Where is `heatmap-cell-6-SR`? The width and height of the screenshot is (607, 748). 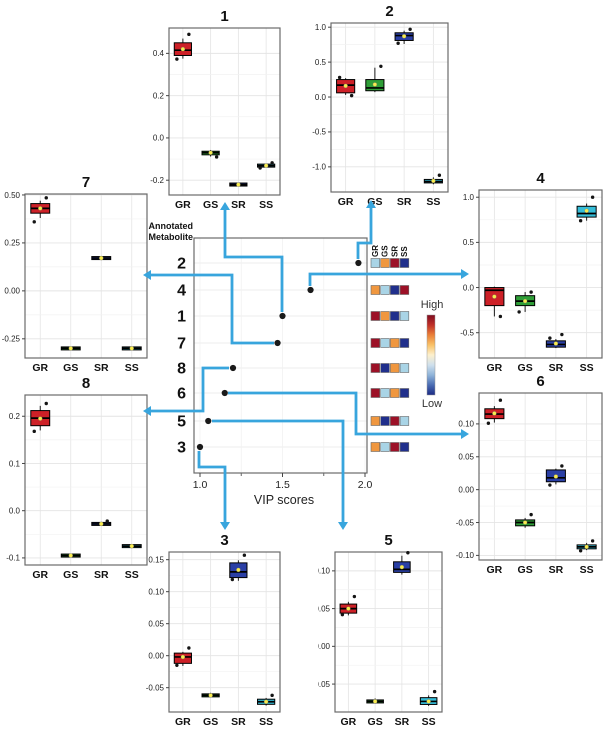
heatmap-cell-6-SR is located at coordinates (395, 393).